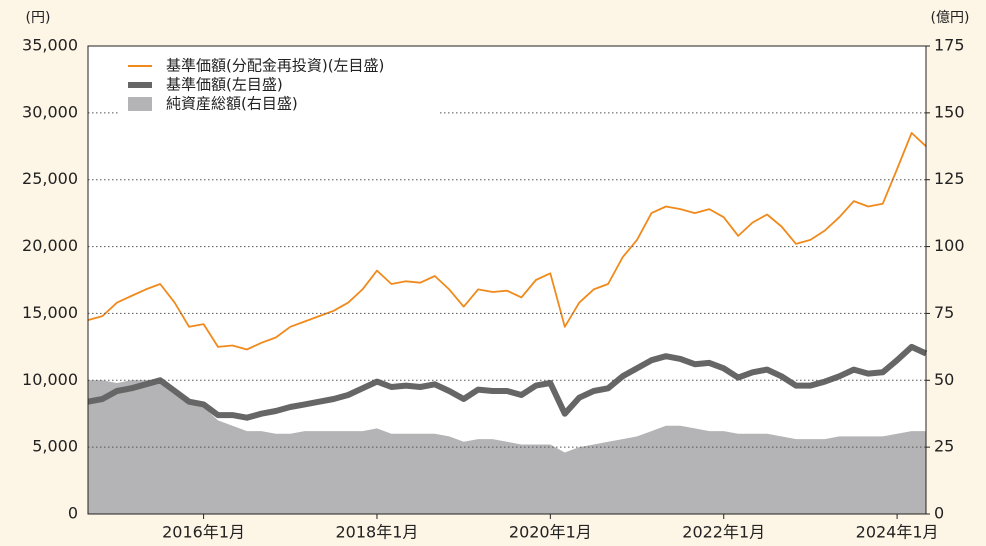  I want to click on x-tick-label: 2018年1月, so click(377, 532).